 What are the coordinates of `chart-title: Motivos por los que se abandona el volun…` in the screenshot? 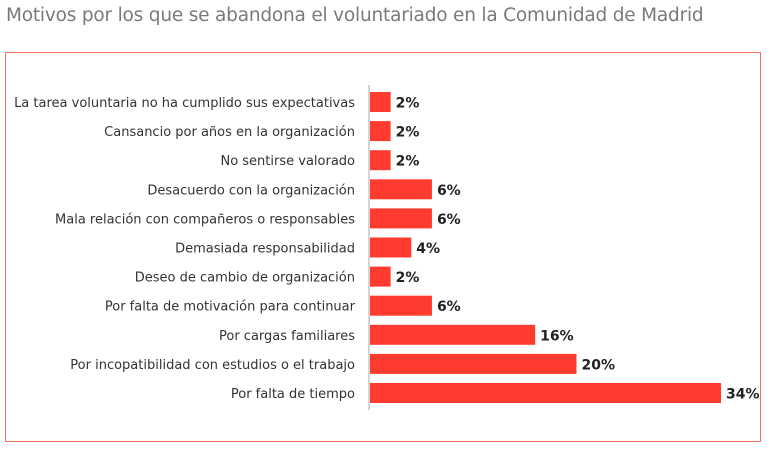 It's located at (355, 15).